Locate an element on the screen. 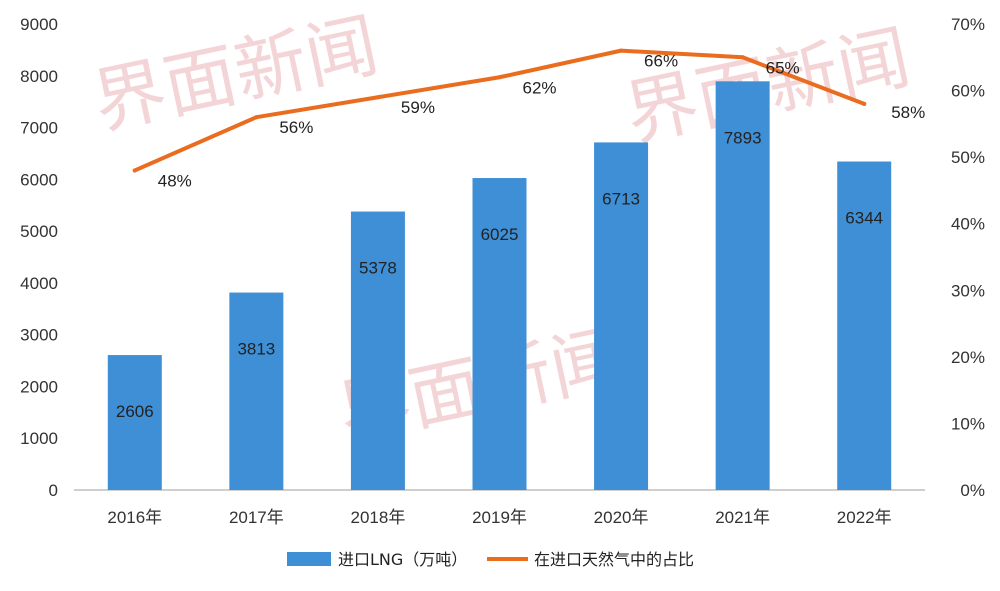 The image size is (1000, 591). bar-data-label: 6344 is located at coordinates (864, 218).